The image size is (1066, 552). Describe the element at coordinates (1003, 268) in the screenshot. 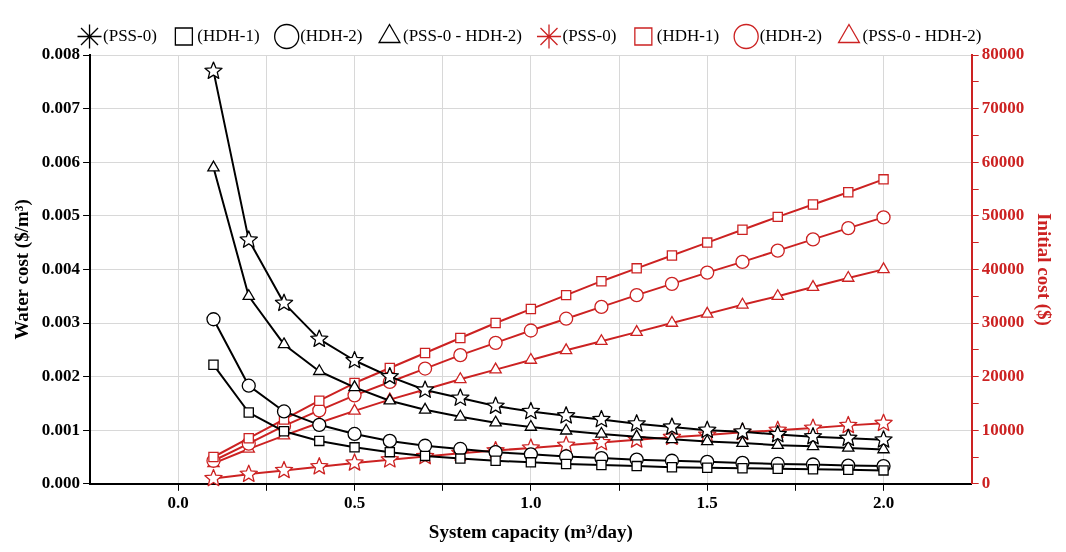

I see `y2-tick-label: 40000` at that location.